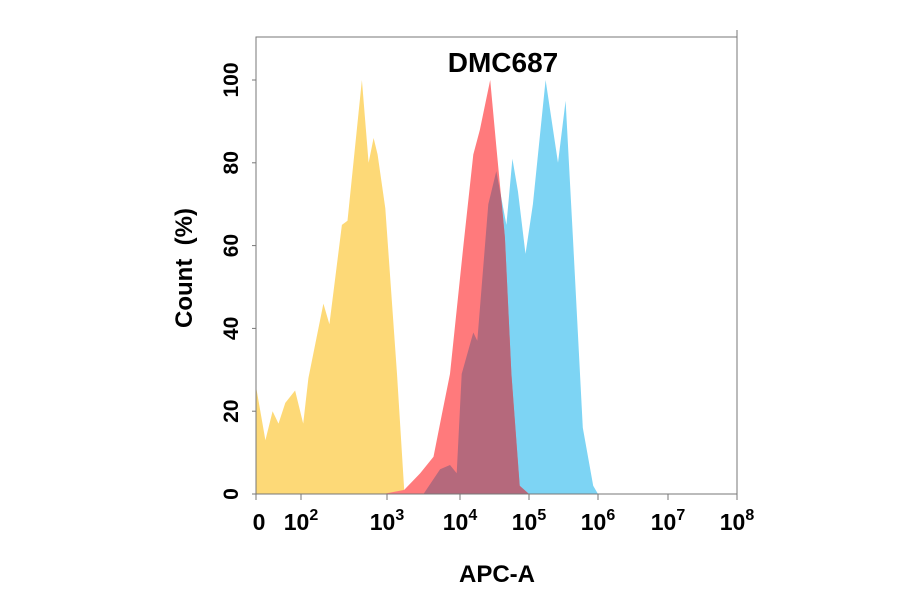 The height and width of the screenshot is (594, 900). What do you see at coordinates (231, 245) in the screenshot?
I see `y-tick-label: 60` at bounding box center [231, 245].